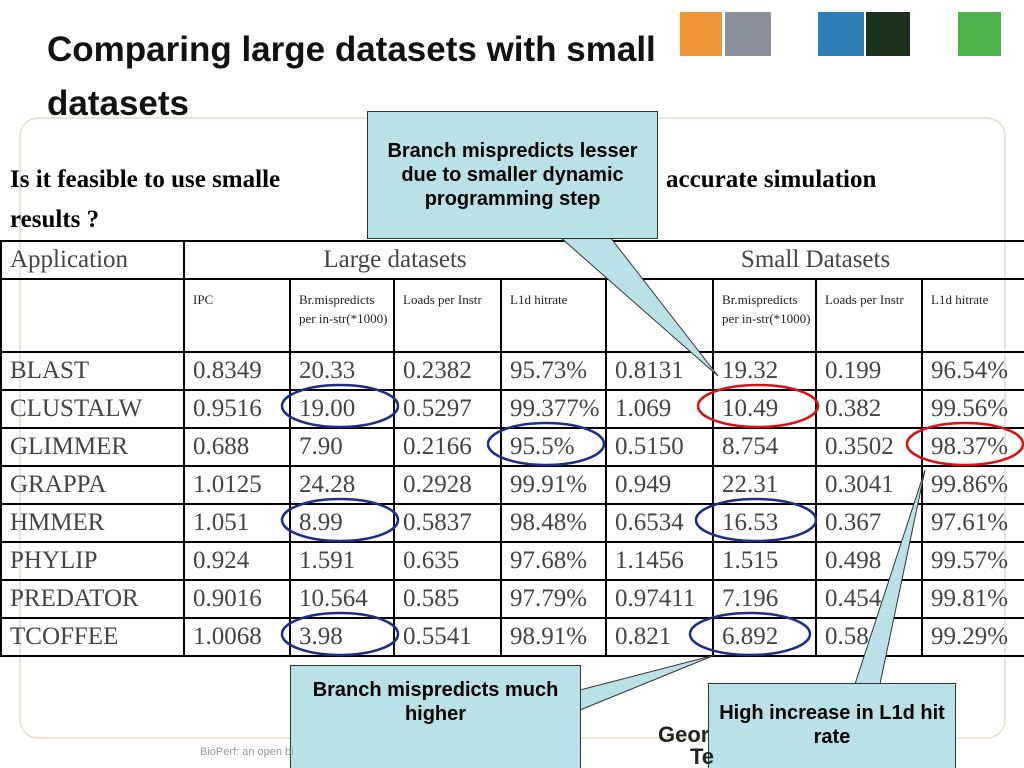 Image resolution: width=1024 pixels, height=768 pixels. I want to click on table-cell: TCOFFEE, so click(92, 637).